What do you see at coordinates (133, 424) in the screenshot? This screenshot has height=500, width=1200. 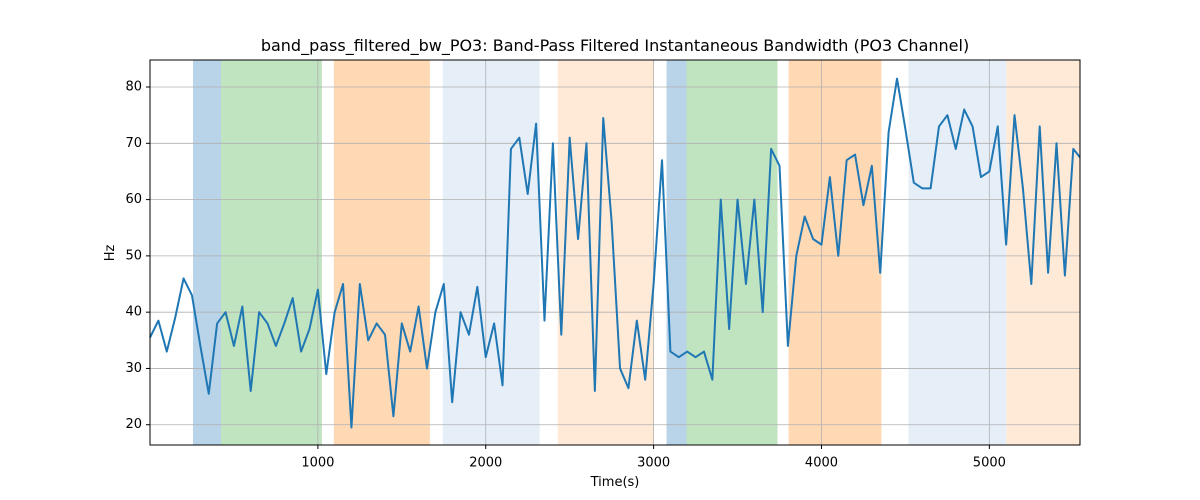 I see `y-tick-label: 20` at bounding box center [133, 424].